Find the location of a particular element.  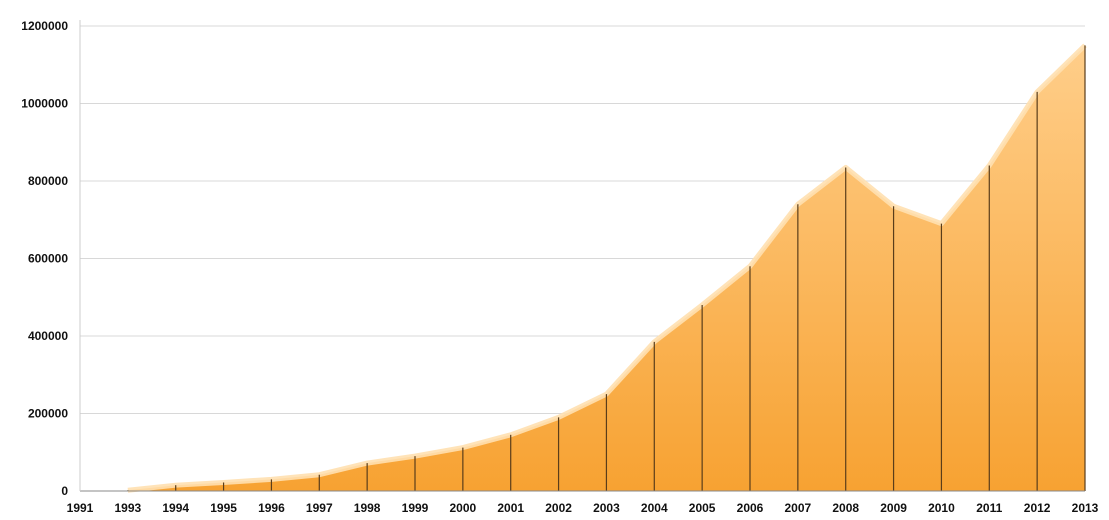

x-tick-label: 1996 is located at coordinates (271, 508).